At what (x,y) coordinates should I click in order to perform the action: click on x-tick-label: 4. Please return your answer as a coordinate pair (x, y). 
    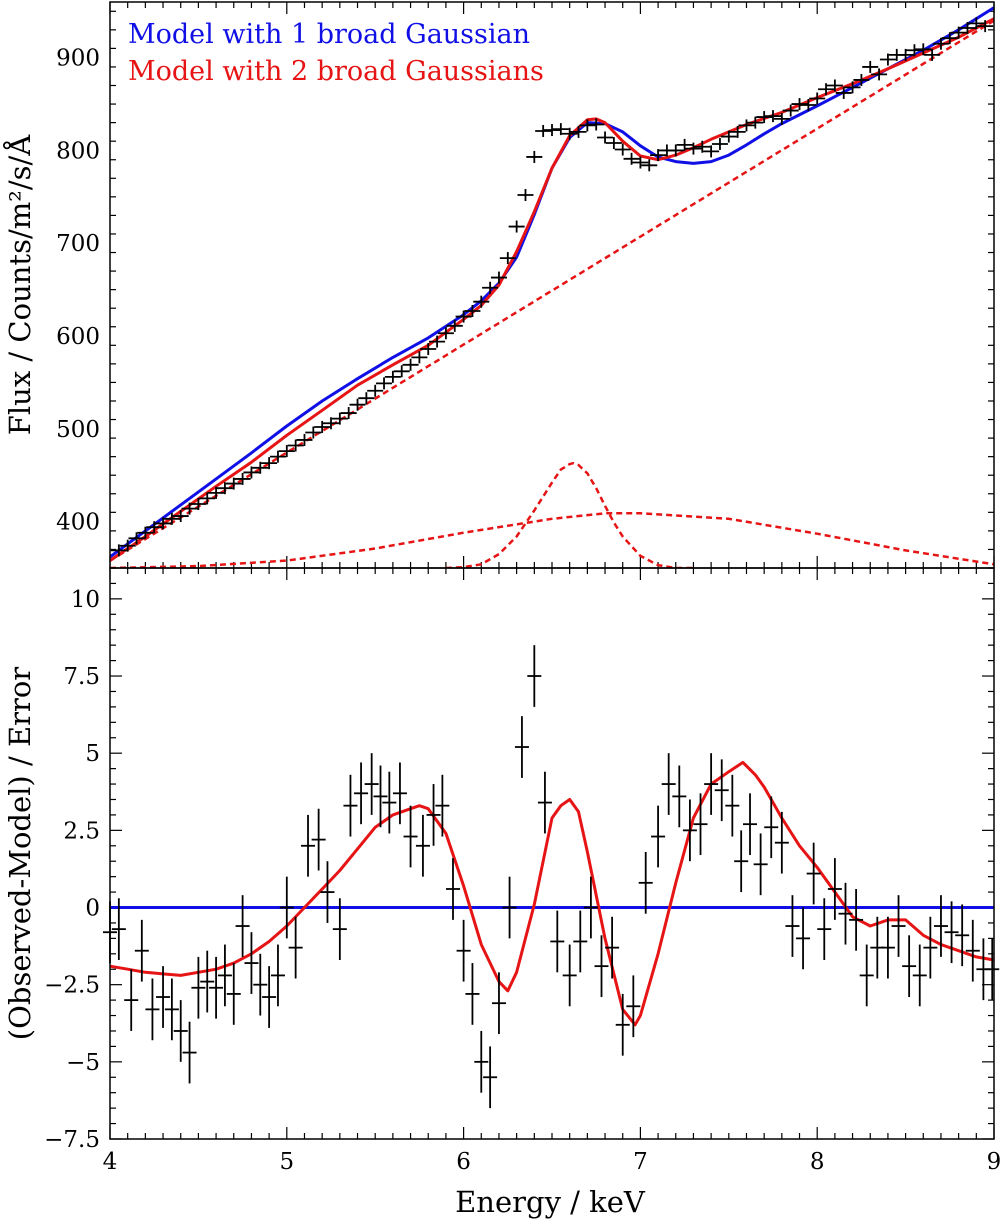
    Looking at the image, I should click on (110, 1162).